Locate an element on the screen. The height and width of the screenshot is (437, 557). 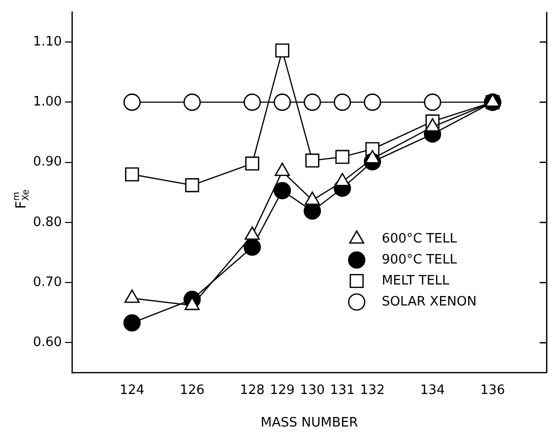
legend-label: 600°C TELL is located at coordinates (420, 238).